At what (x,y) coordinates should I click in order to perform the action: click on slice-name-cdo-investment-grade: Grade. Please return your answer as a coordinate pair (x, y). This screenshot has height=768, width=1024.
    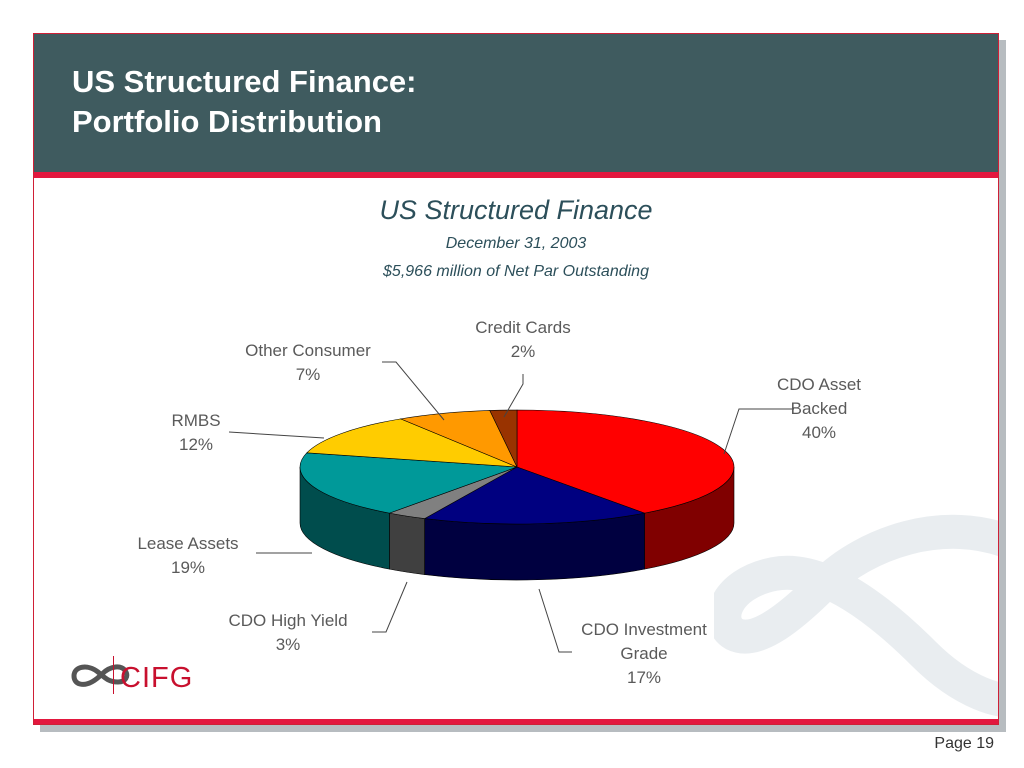
    Looking at the image, I should click on (643, 653).